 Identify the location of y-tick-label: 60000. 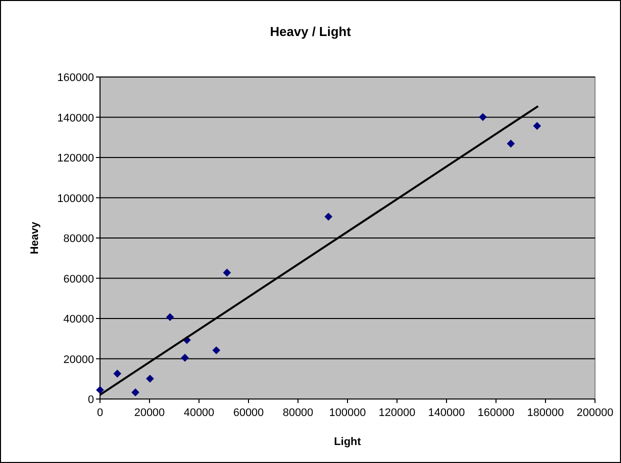
(78, 279).